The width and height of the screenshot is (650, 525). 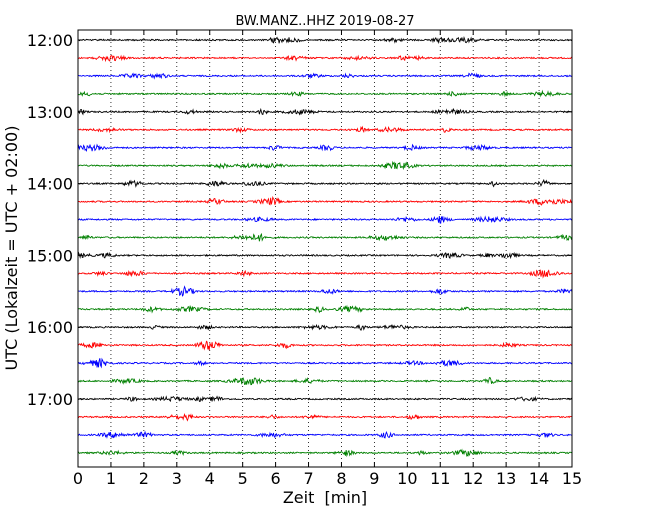 I want to click on x-tick-label: 5, so click(x=243, y=478).